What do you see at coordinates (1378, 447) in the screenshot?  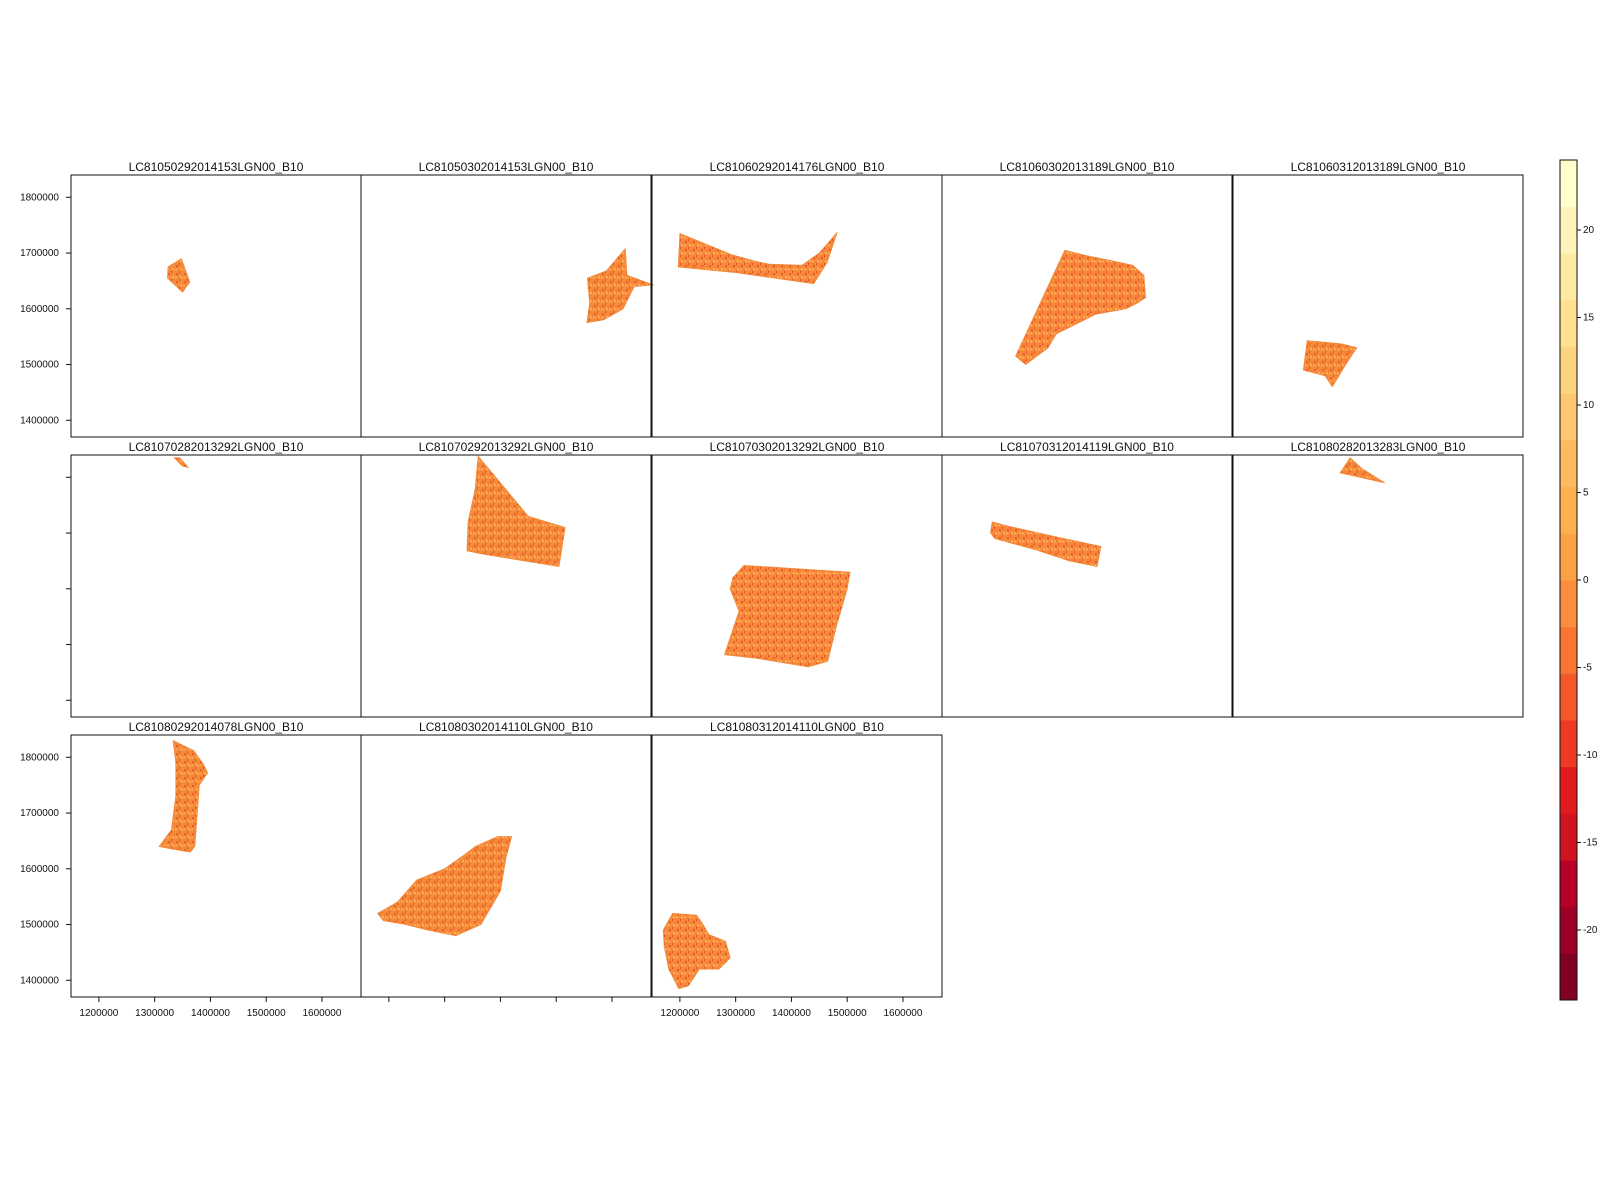 I see `panel-title: LC81080282013283LGN00_B10` at bounding box center [1378, 447].